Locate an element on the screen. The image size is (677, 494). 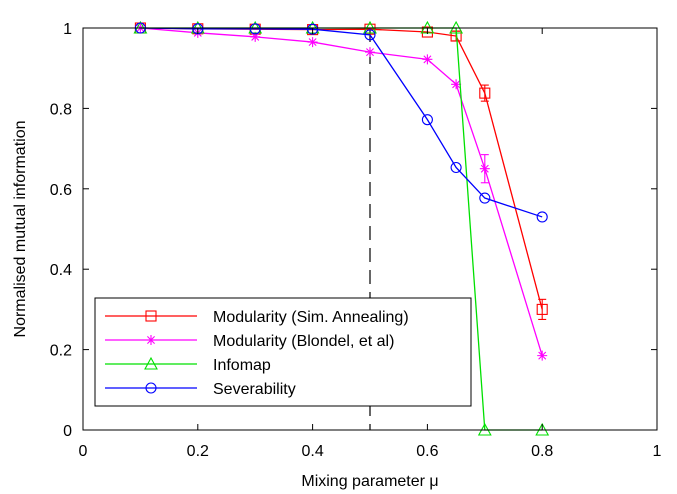
legend-label: Modularity (Blondel, et al) is located at coordinates (303, 341).